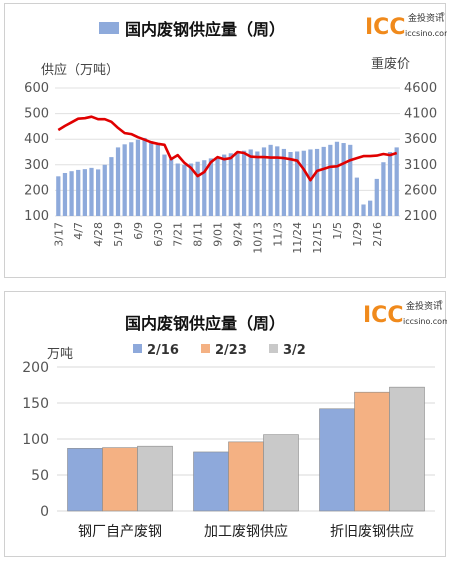 This screenshot has height=563, width=451. Describe the element at coordinates (36, 165) in the screenshot. I see `left-axis-tick-label: 300` at that location.